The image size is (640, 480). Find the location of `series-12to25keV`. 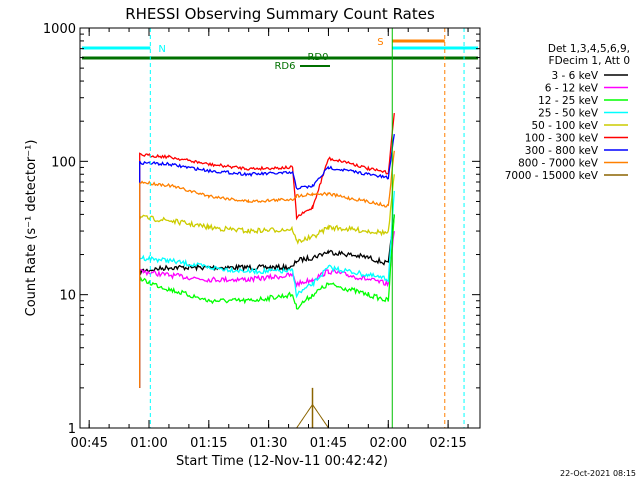

series-12to25keV is located at coordinates (267, 301).